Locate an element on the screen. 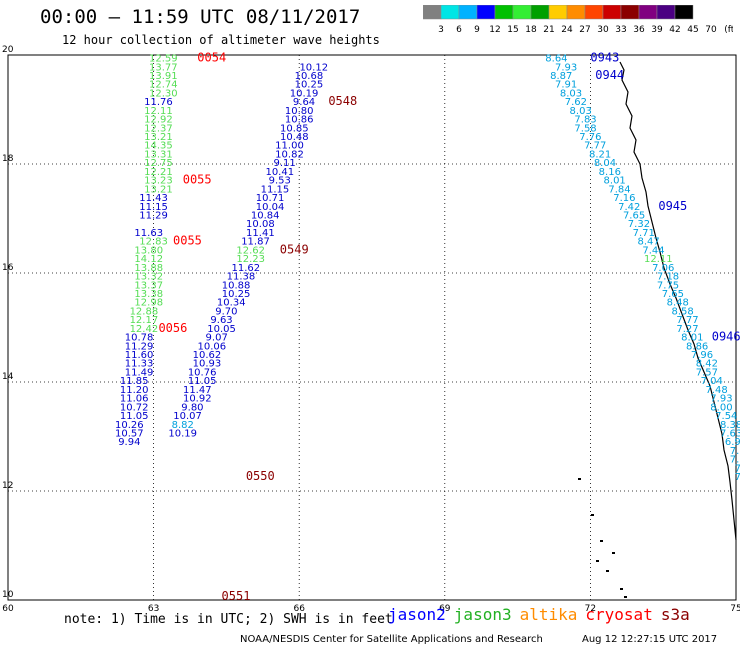 This screenshot has height=650, width=740. swh-value-label: 10.68 is located at coordinates (309, 76).